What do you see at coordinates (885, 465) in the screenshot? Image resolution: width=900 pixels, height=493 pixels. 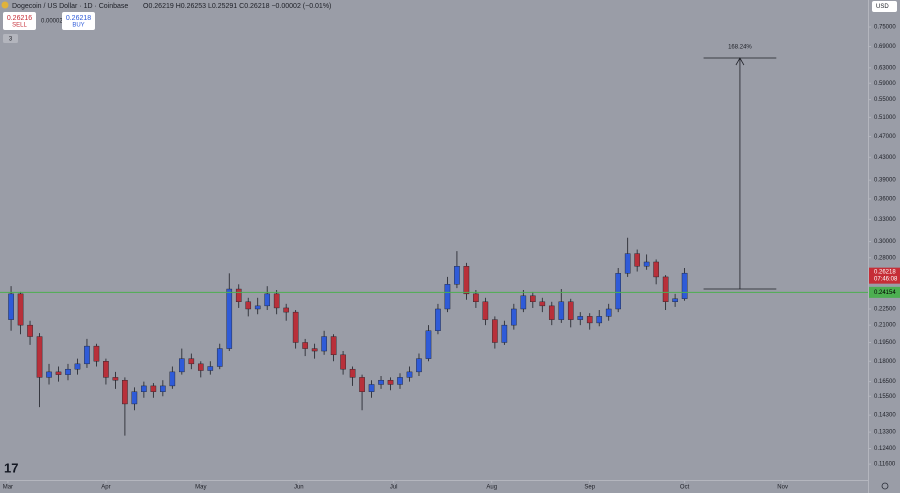 I see `y-tick-label: 0.11600` at bounding box center [885, 465].